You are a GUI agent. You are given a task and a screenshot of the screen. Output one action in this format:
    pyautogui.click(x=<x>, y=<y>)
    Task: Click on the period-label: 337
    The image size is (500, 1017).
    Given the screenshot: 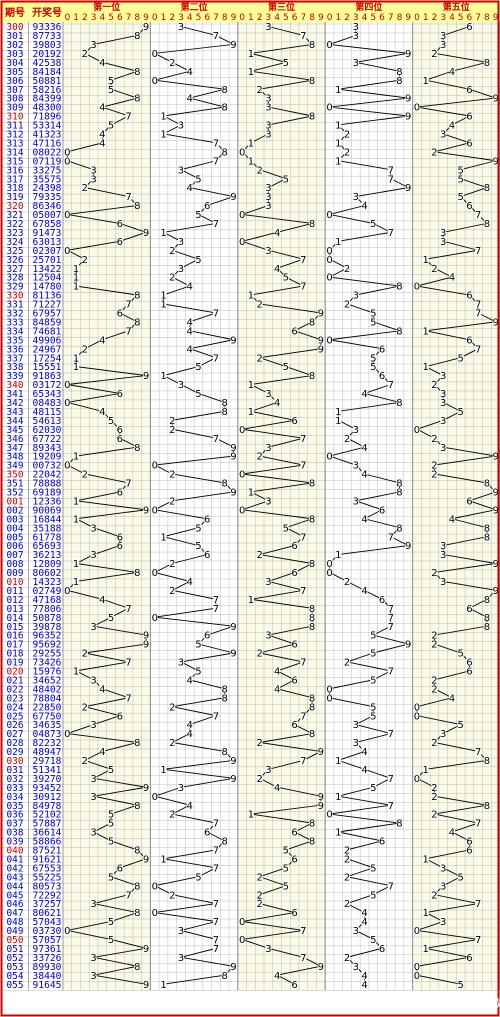 What is the action you would take?
    pyautogui.click(x=15, y=358)
    